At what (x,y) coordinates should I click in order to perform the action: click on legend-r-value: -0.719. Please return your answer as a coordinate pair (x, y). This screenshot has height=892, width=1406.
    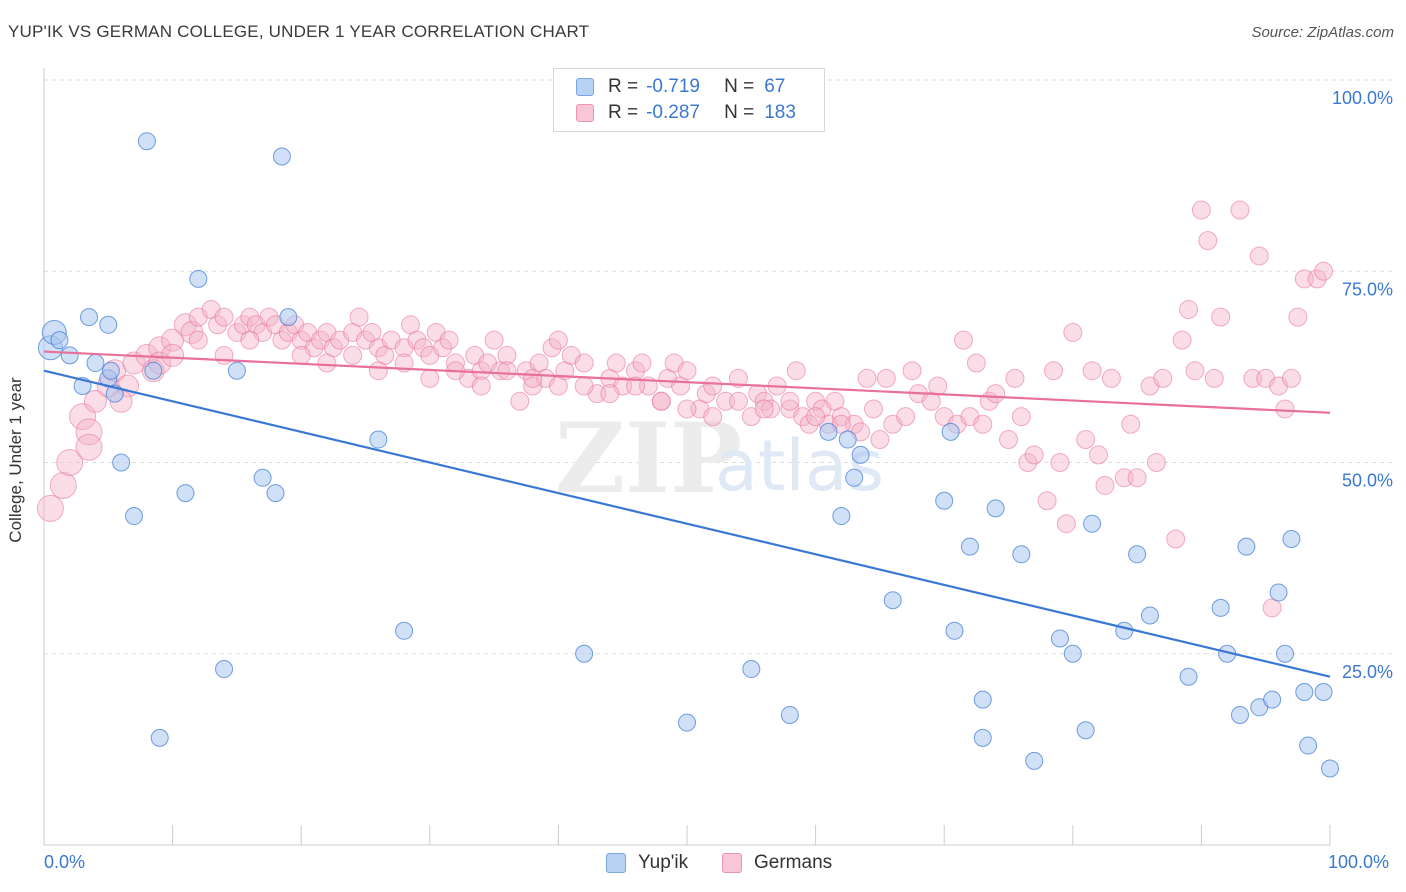
    Looking at the image, I should click on (673, 86).